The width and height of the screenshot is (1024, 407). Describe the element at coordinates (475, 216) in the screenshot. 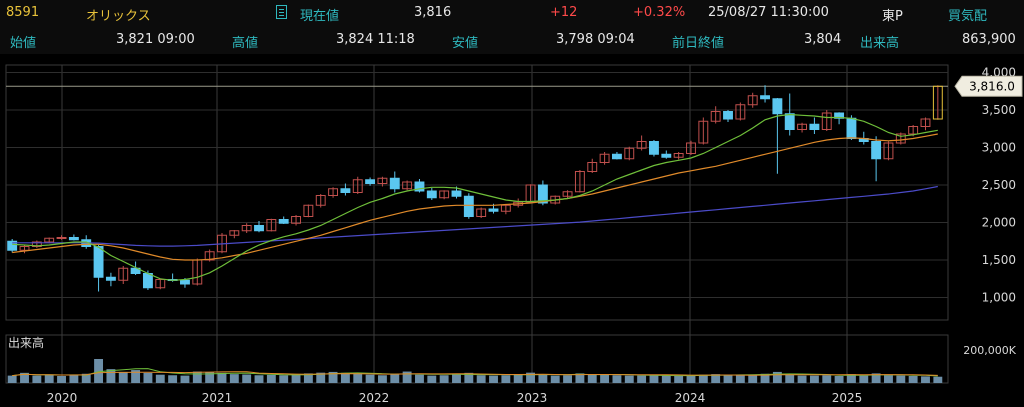

I see `ma-long-line` at that location.